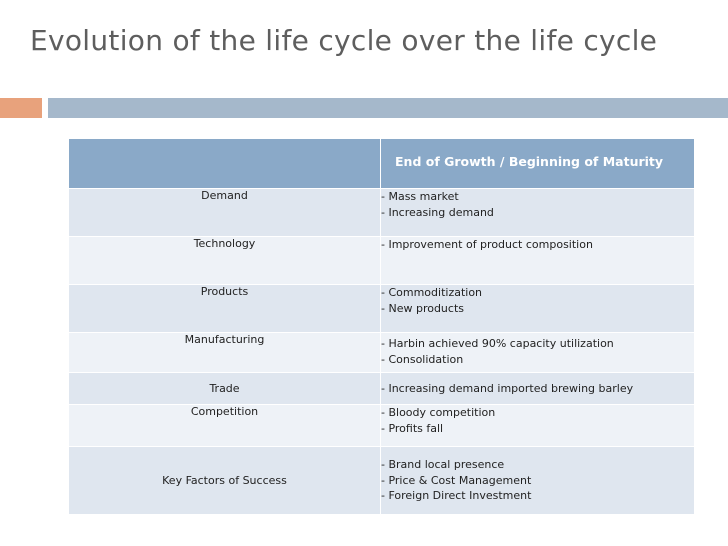 The image size is (728, 546). Describe the element at coordinates (456, 480) in the screenshot. I see `detail-line: - Price & Cost Management` at that location.